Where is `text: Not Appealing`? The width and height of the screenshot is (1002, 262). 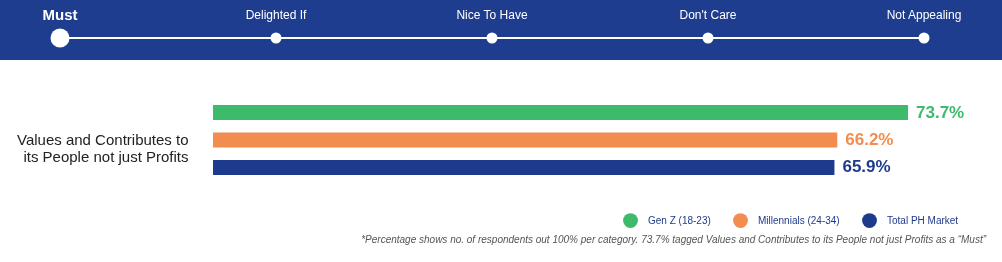
text: Not Appealing is located at coordinates (924, 15).